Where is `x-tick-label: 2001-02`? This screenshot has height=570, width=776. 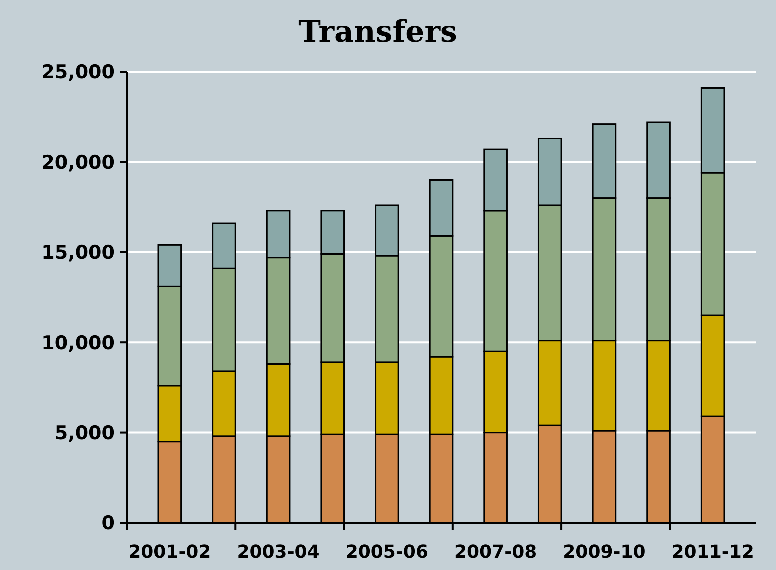
x-tick-label: 2001-02 is located at coordinates (170, 552).